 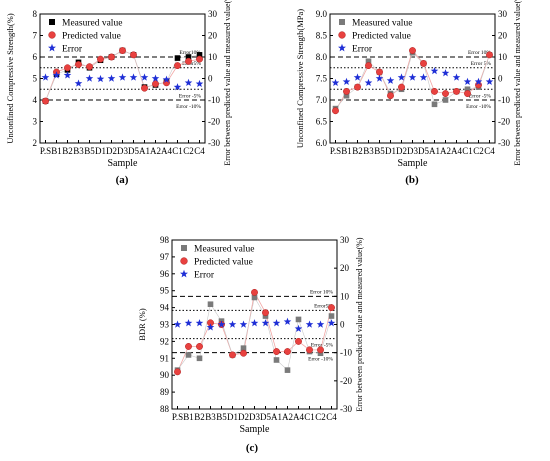 What do you see at coordinates (165, 291) in the screenshot?
I see `y-tick-label-c: 95` at bounding box center [165, 291].